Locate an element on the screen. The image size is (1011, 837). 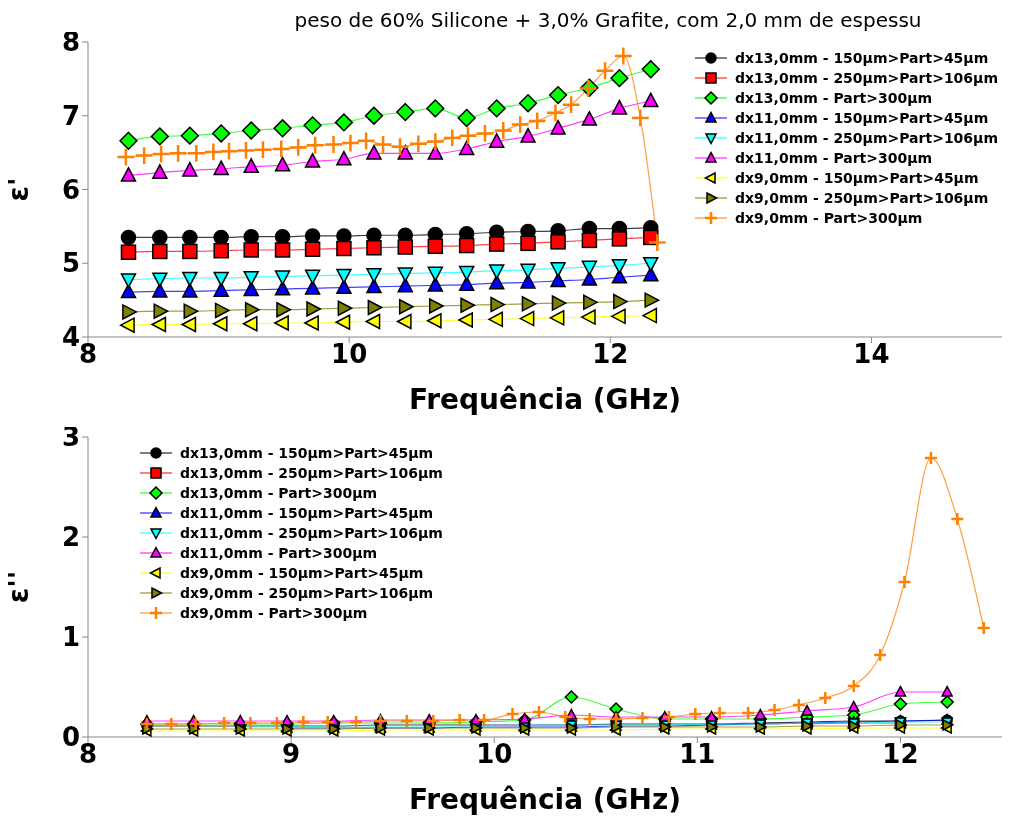
y-tick-label: 3 is located at coordinates (70, 437).